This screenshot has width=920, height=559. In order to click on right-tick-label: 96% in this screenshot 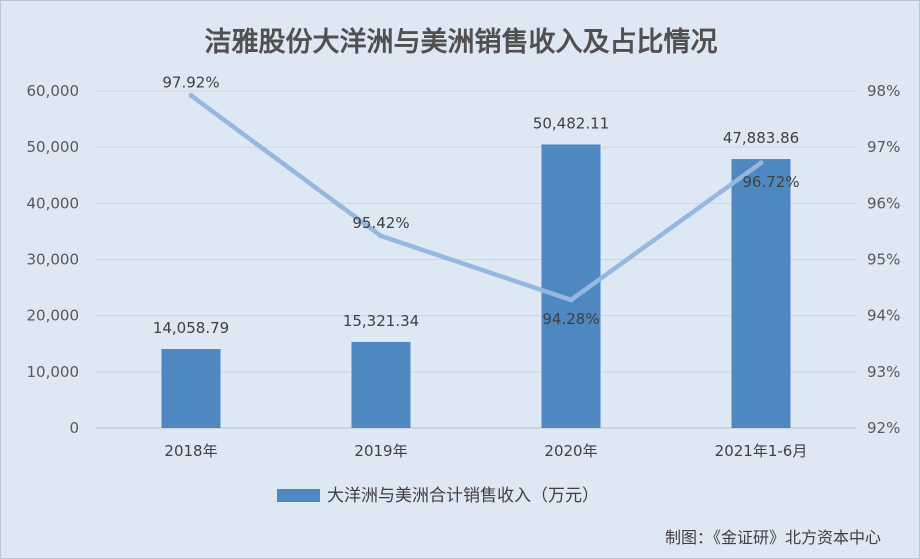, I will do `click(883, 203)`.